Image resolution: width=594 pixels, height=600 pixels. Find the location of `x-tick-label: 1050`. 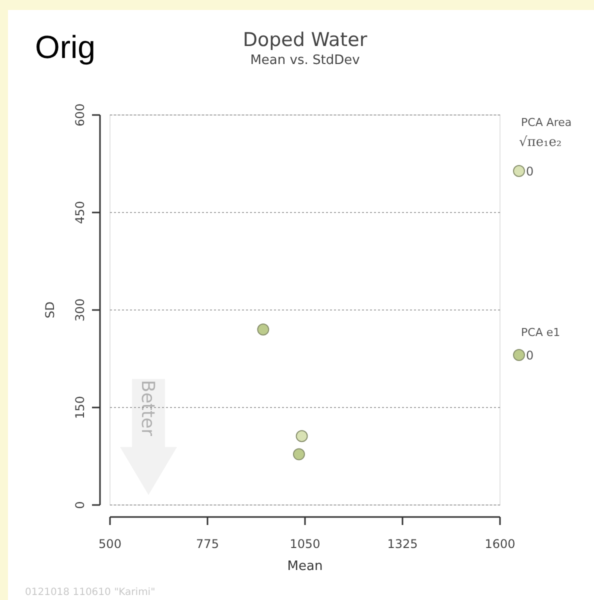

x-tick-label: 1050 is located at coordinates (305, 544).